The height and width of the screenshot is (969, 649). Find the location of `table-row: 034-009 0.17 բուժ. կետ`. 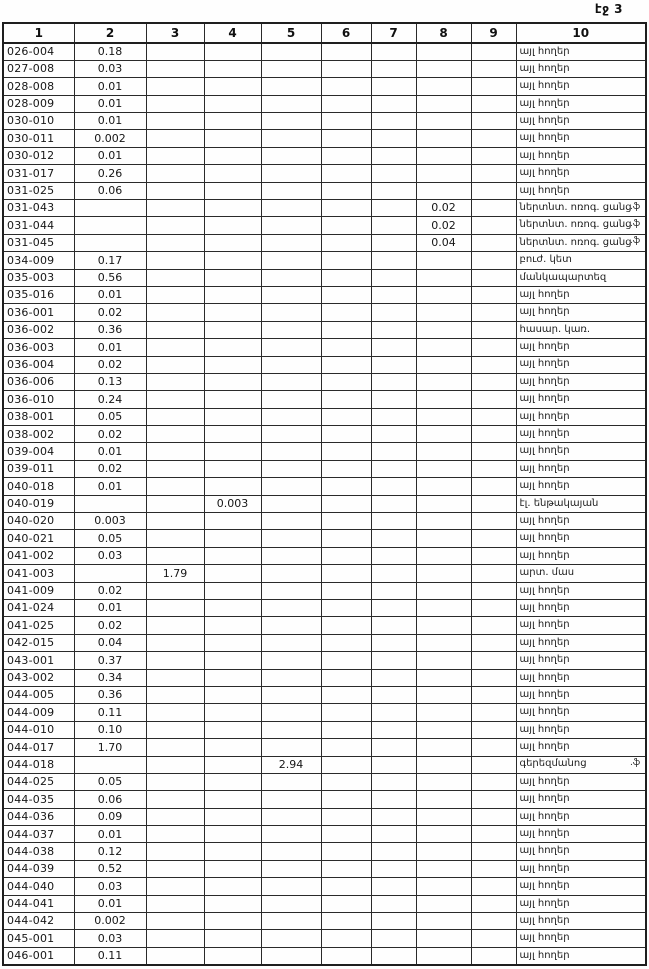

table-row: 034-009 0.17 բուժ. կետ is located at coordinates (324, 260).